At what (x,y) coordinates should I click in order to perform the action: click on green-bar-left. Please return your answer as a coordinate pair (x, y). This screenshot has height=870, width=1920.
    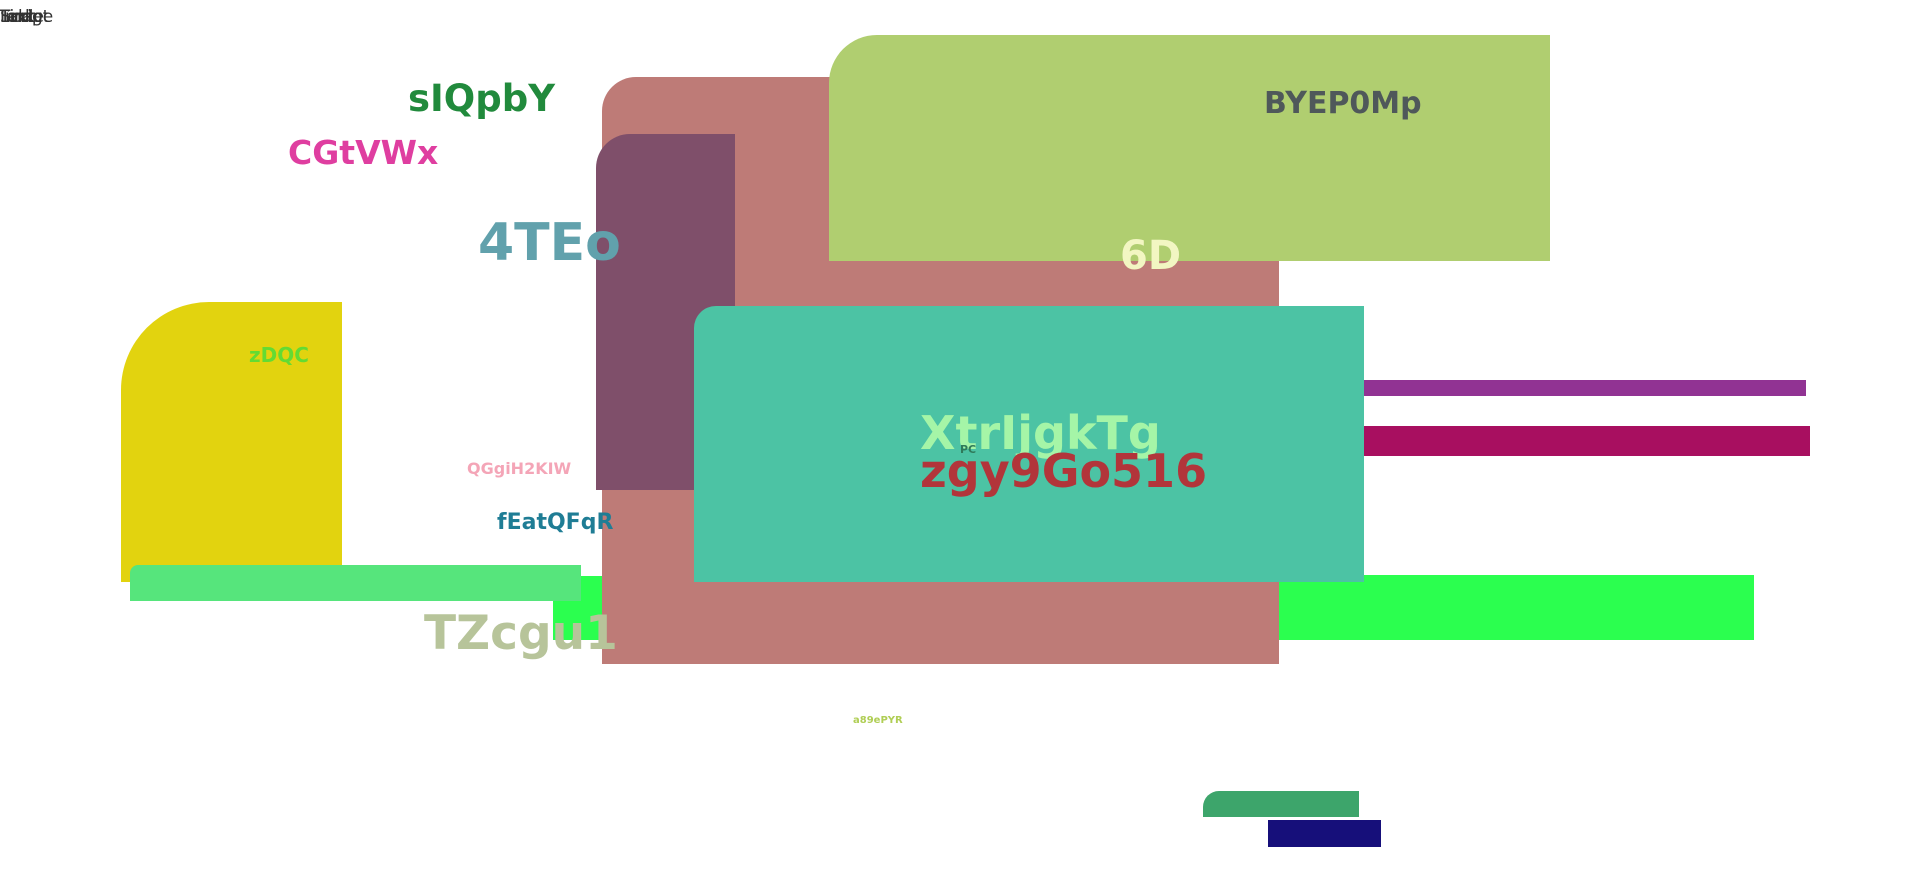
    Looking at the image, I should click on (355, 583).